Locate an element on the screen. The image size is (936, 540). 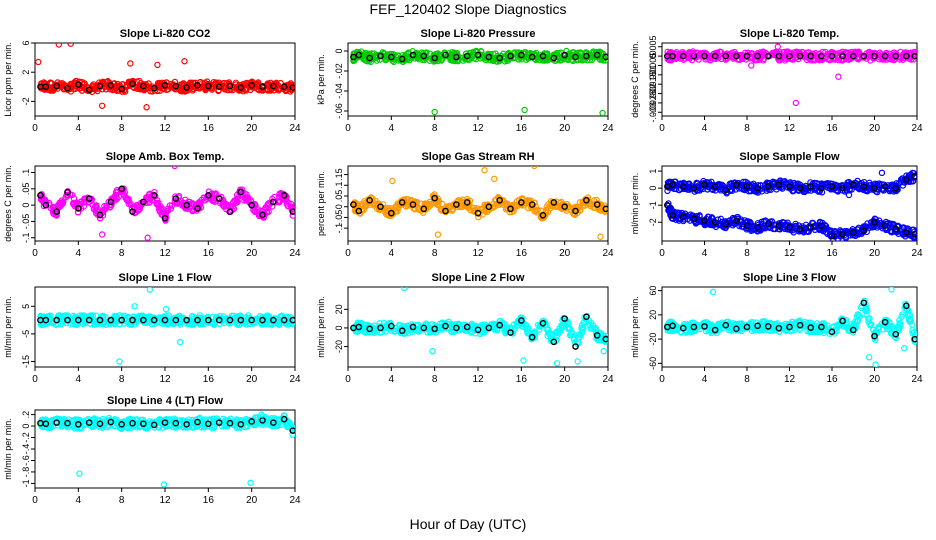
panel-title: Slope Line 1 Flow is located at coordinates (165, 278).